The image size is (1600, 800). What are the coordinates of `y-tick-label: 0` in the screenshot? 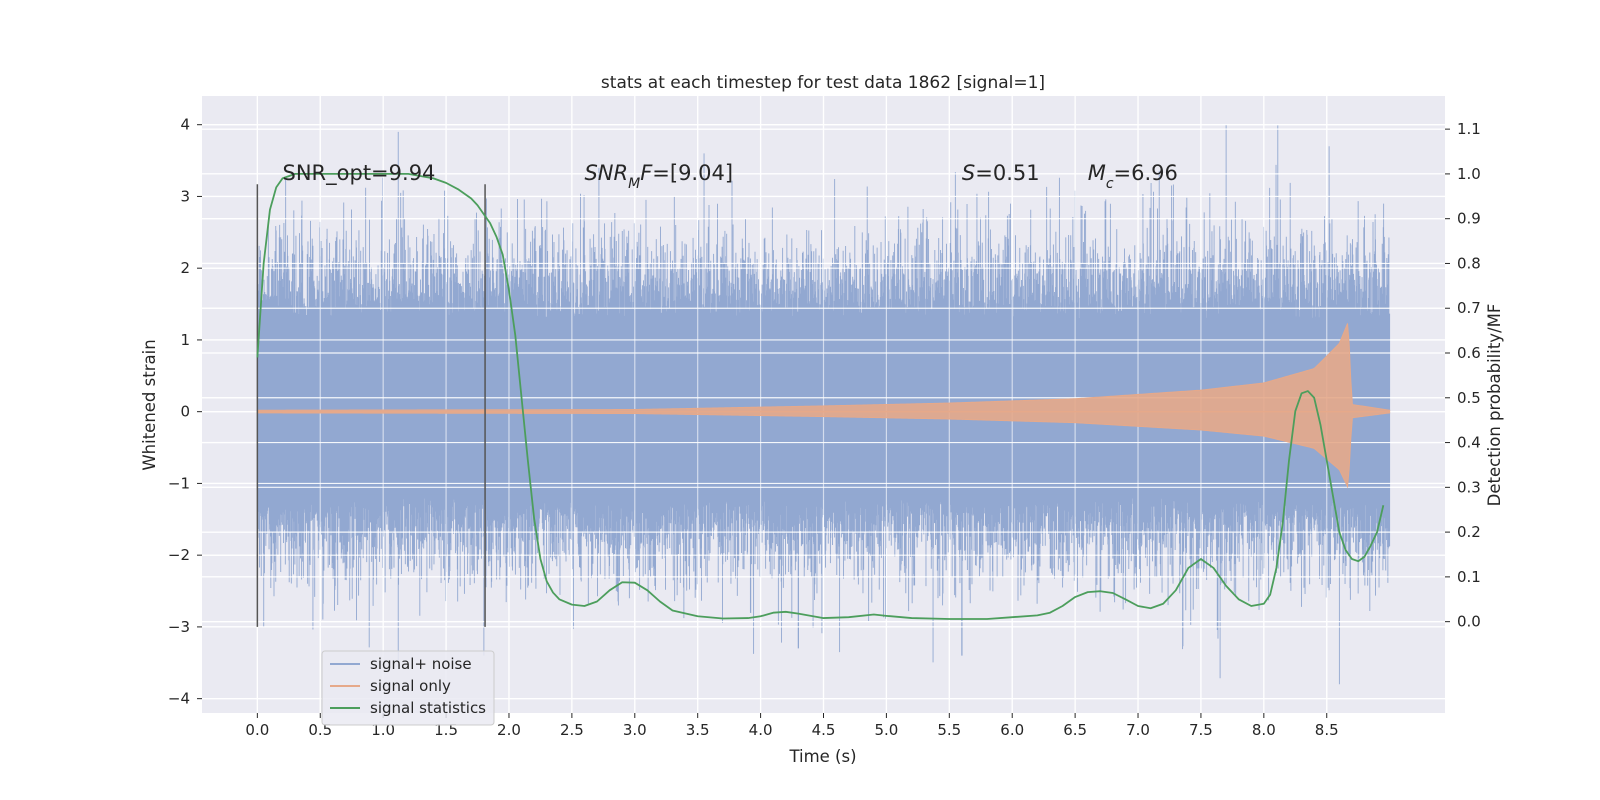 It's located at (185, 412).